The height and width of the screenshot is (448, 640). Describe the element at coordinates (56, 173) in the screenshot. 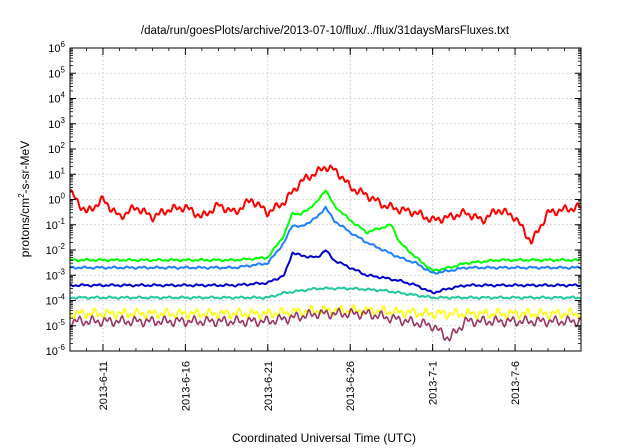

I see `y-tick-label: 10¹` at that location.